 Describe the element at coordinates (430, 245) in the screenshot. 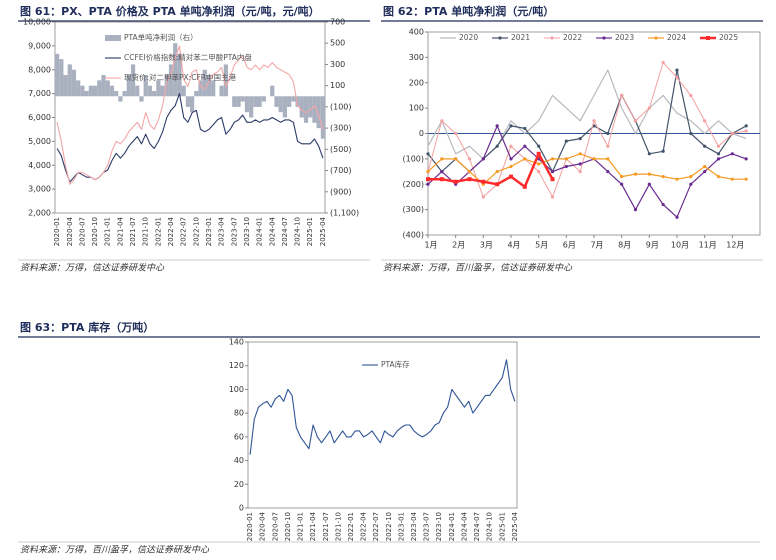

I see `x-tick-label: 1月` at that location.